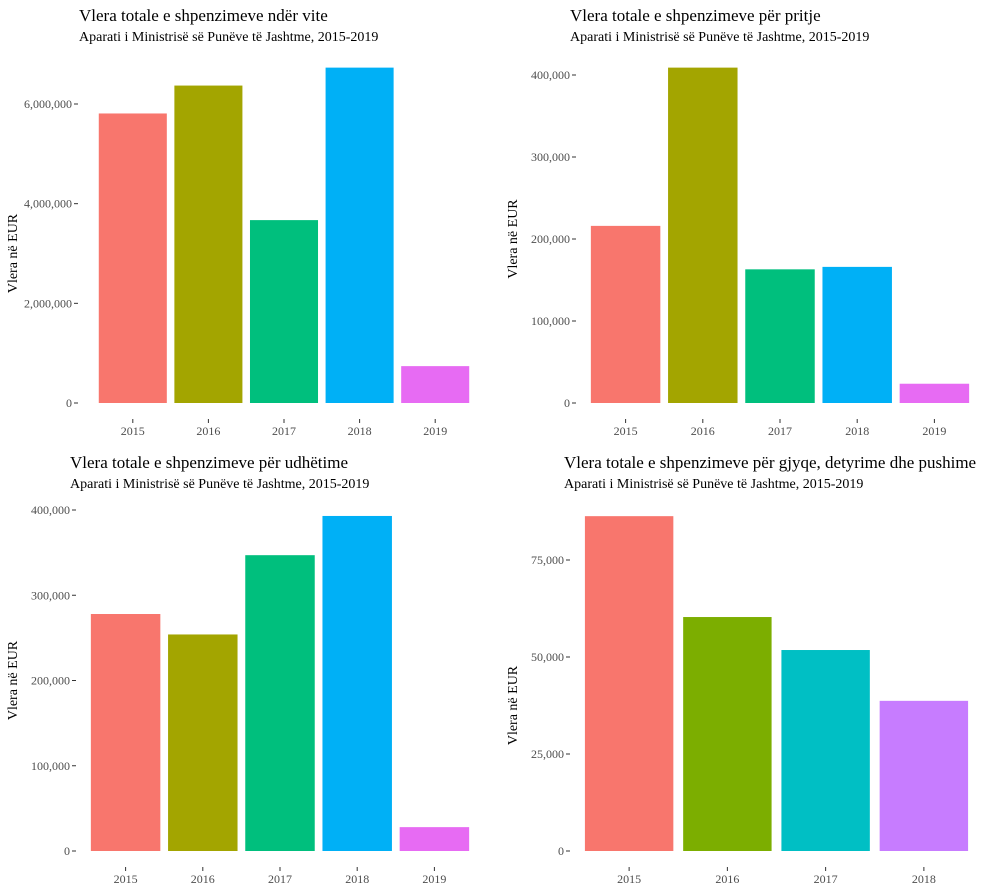 The image size is (1000, 895). Describe the element at coordinates (547, 560) in the screenshot. I see `y-tick-label: 75,000` at that location.